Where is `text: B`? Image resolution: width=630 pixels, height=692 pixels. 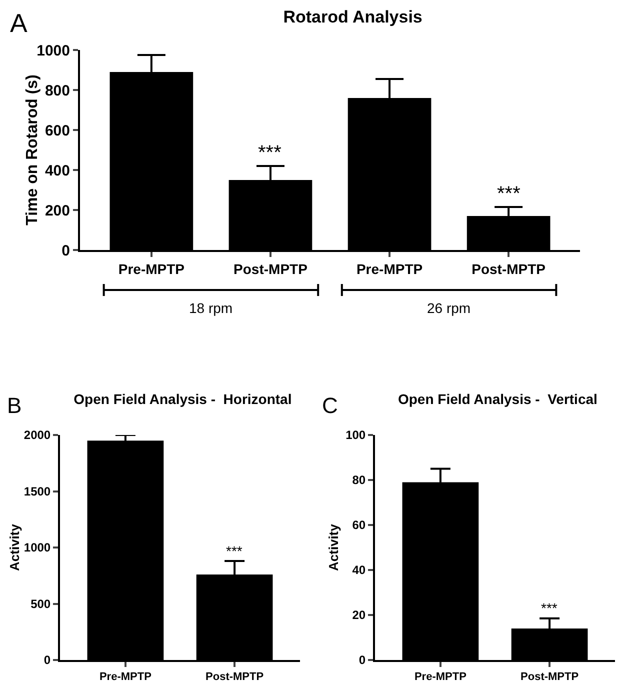 text: B is located at coordinates (14, 405).